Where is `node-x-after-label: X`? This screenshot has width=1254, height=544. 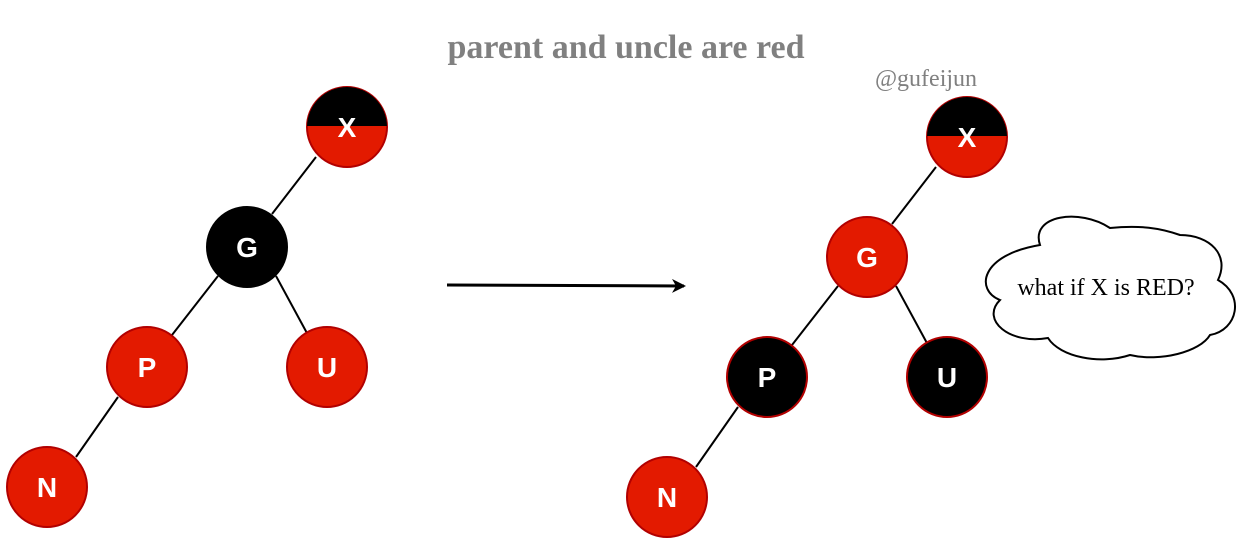 node-x-after-label: X is located at coordinates (967, 137).